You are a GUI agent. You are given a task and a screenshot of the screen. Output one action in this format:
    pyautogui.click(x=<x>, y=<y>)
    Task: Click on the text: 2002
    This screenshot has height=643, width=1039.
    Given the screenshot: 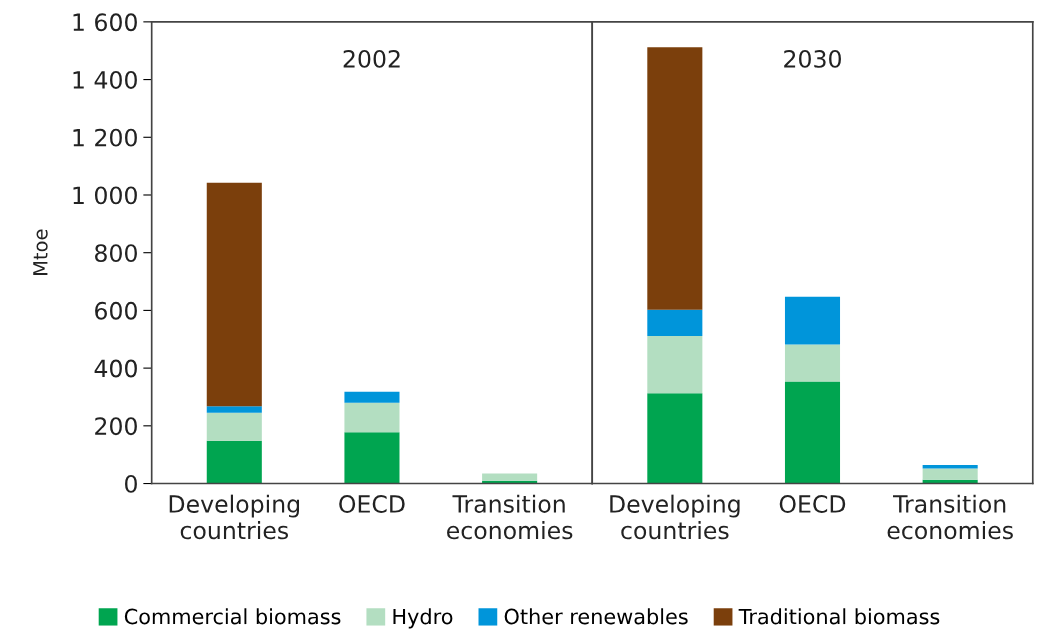 What is the action you would take?
    pyautogui.click(x=371, y=58)
    